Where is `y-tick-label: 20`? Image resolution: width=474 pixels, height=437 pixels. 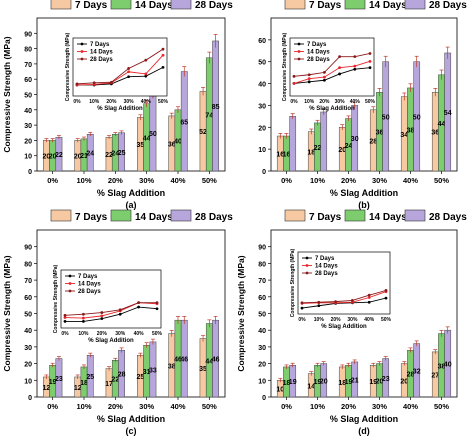
y-tick-label: 20 is located at coordinates (262, 365).